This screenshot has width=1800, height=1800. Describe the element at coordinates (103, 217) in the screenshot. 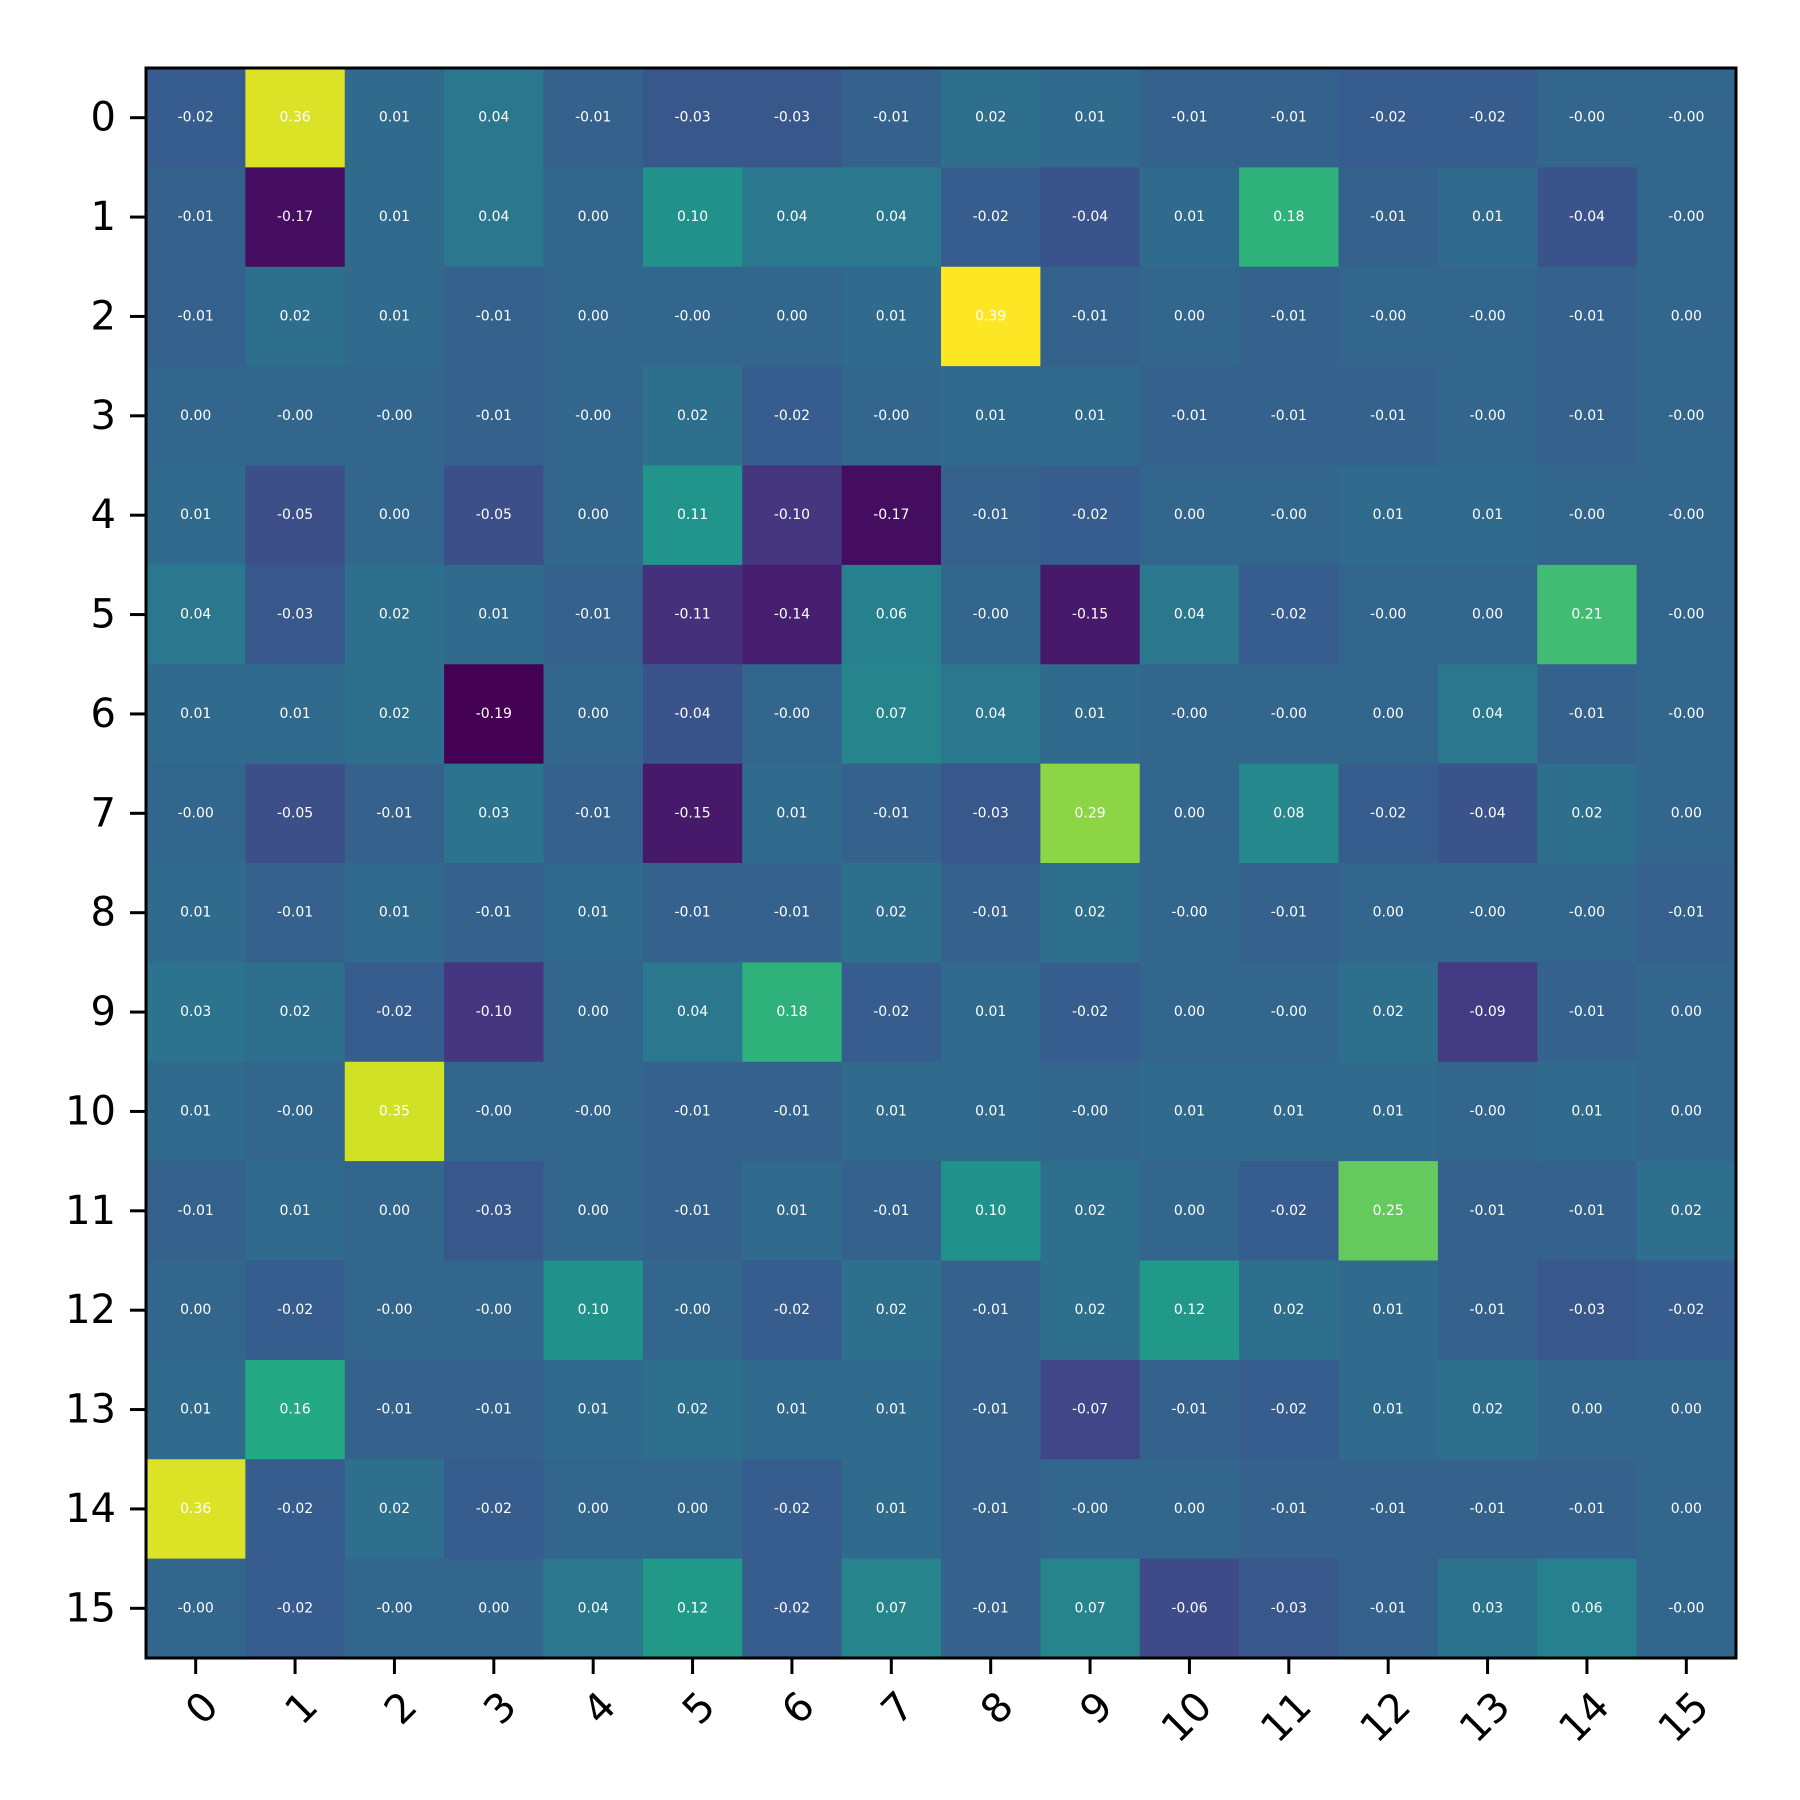

I see `y-tick-label: 1` at that location.